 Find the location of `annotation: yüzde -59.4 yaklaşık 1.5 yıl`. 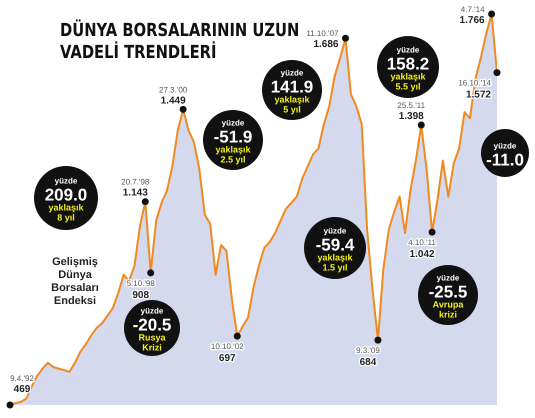

annotation: yüzde -59.4 yaklaşık 1.5 yıl is located at coordinates (335, 249).